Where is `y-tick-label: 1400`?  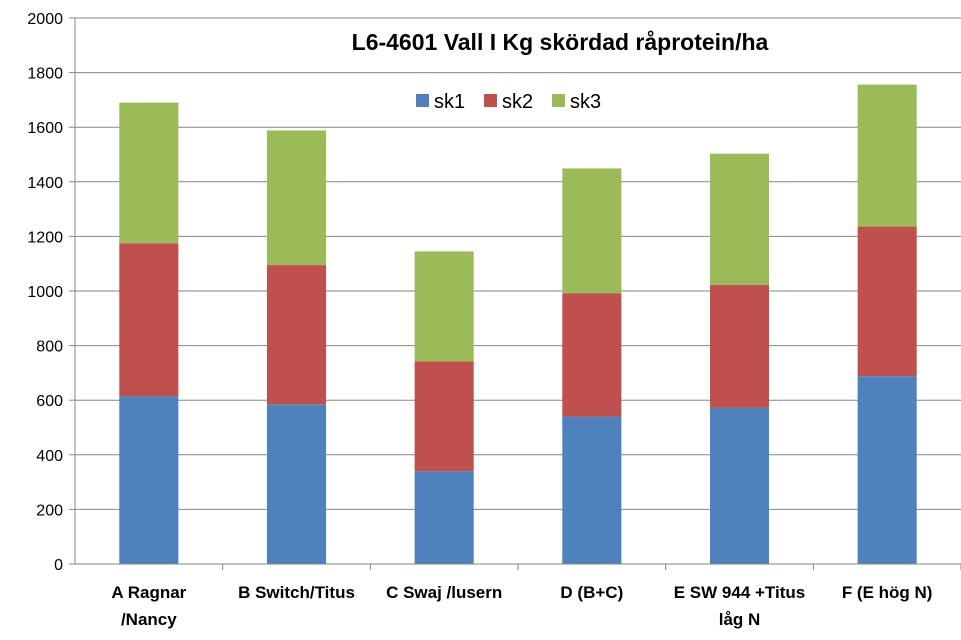
y-tick-label: 1400 is located at coordinates (45, 183).